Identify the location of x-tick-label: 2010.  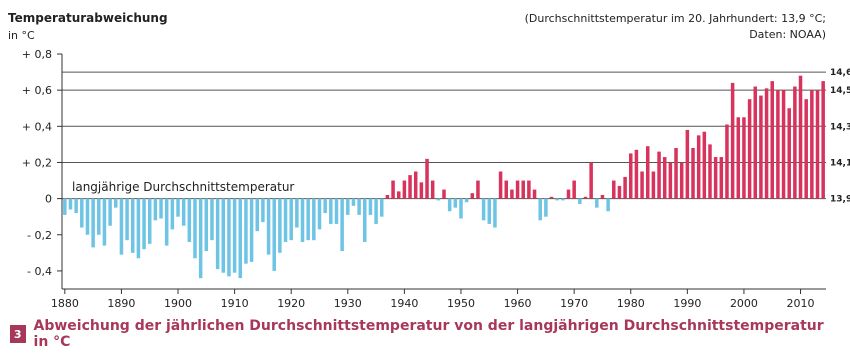
(801, 303).